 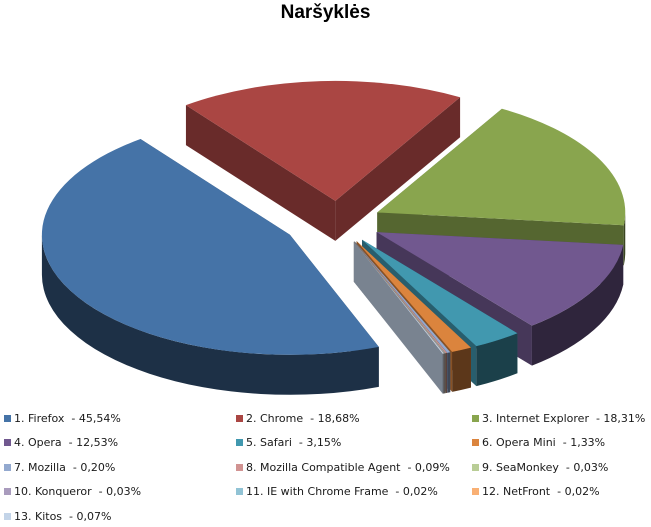 I want to click on legend-label: 13. Kitos - 0,07%, so click(x=63, y=516).